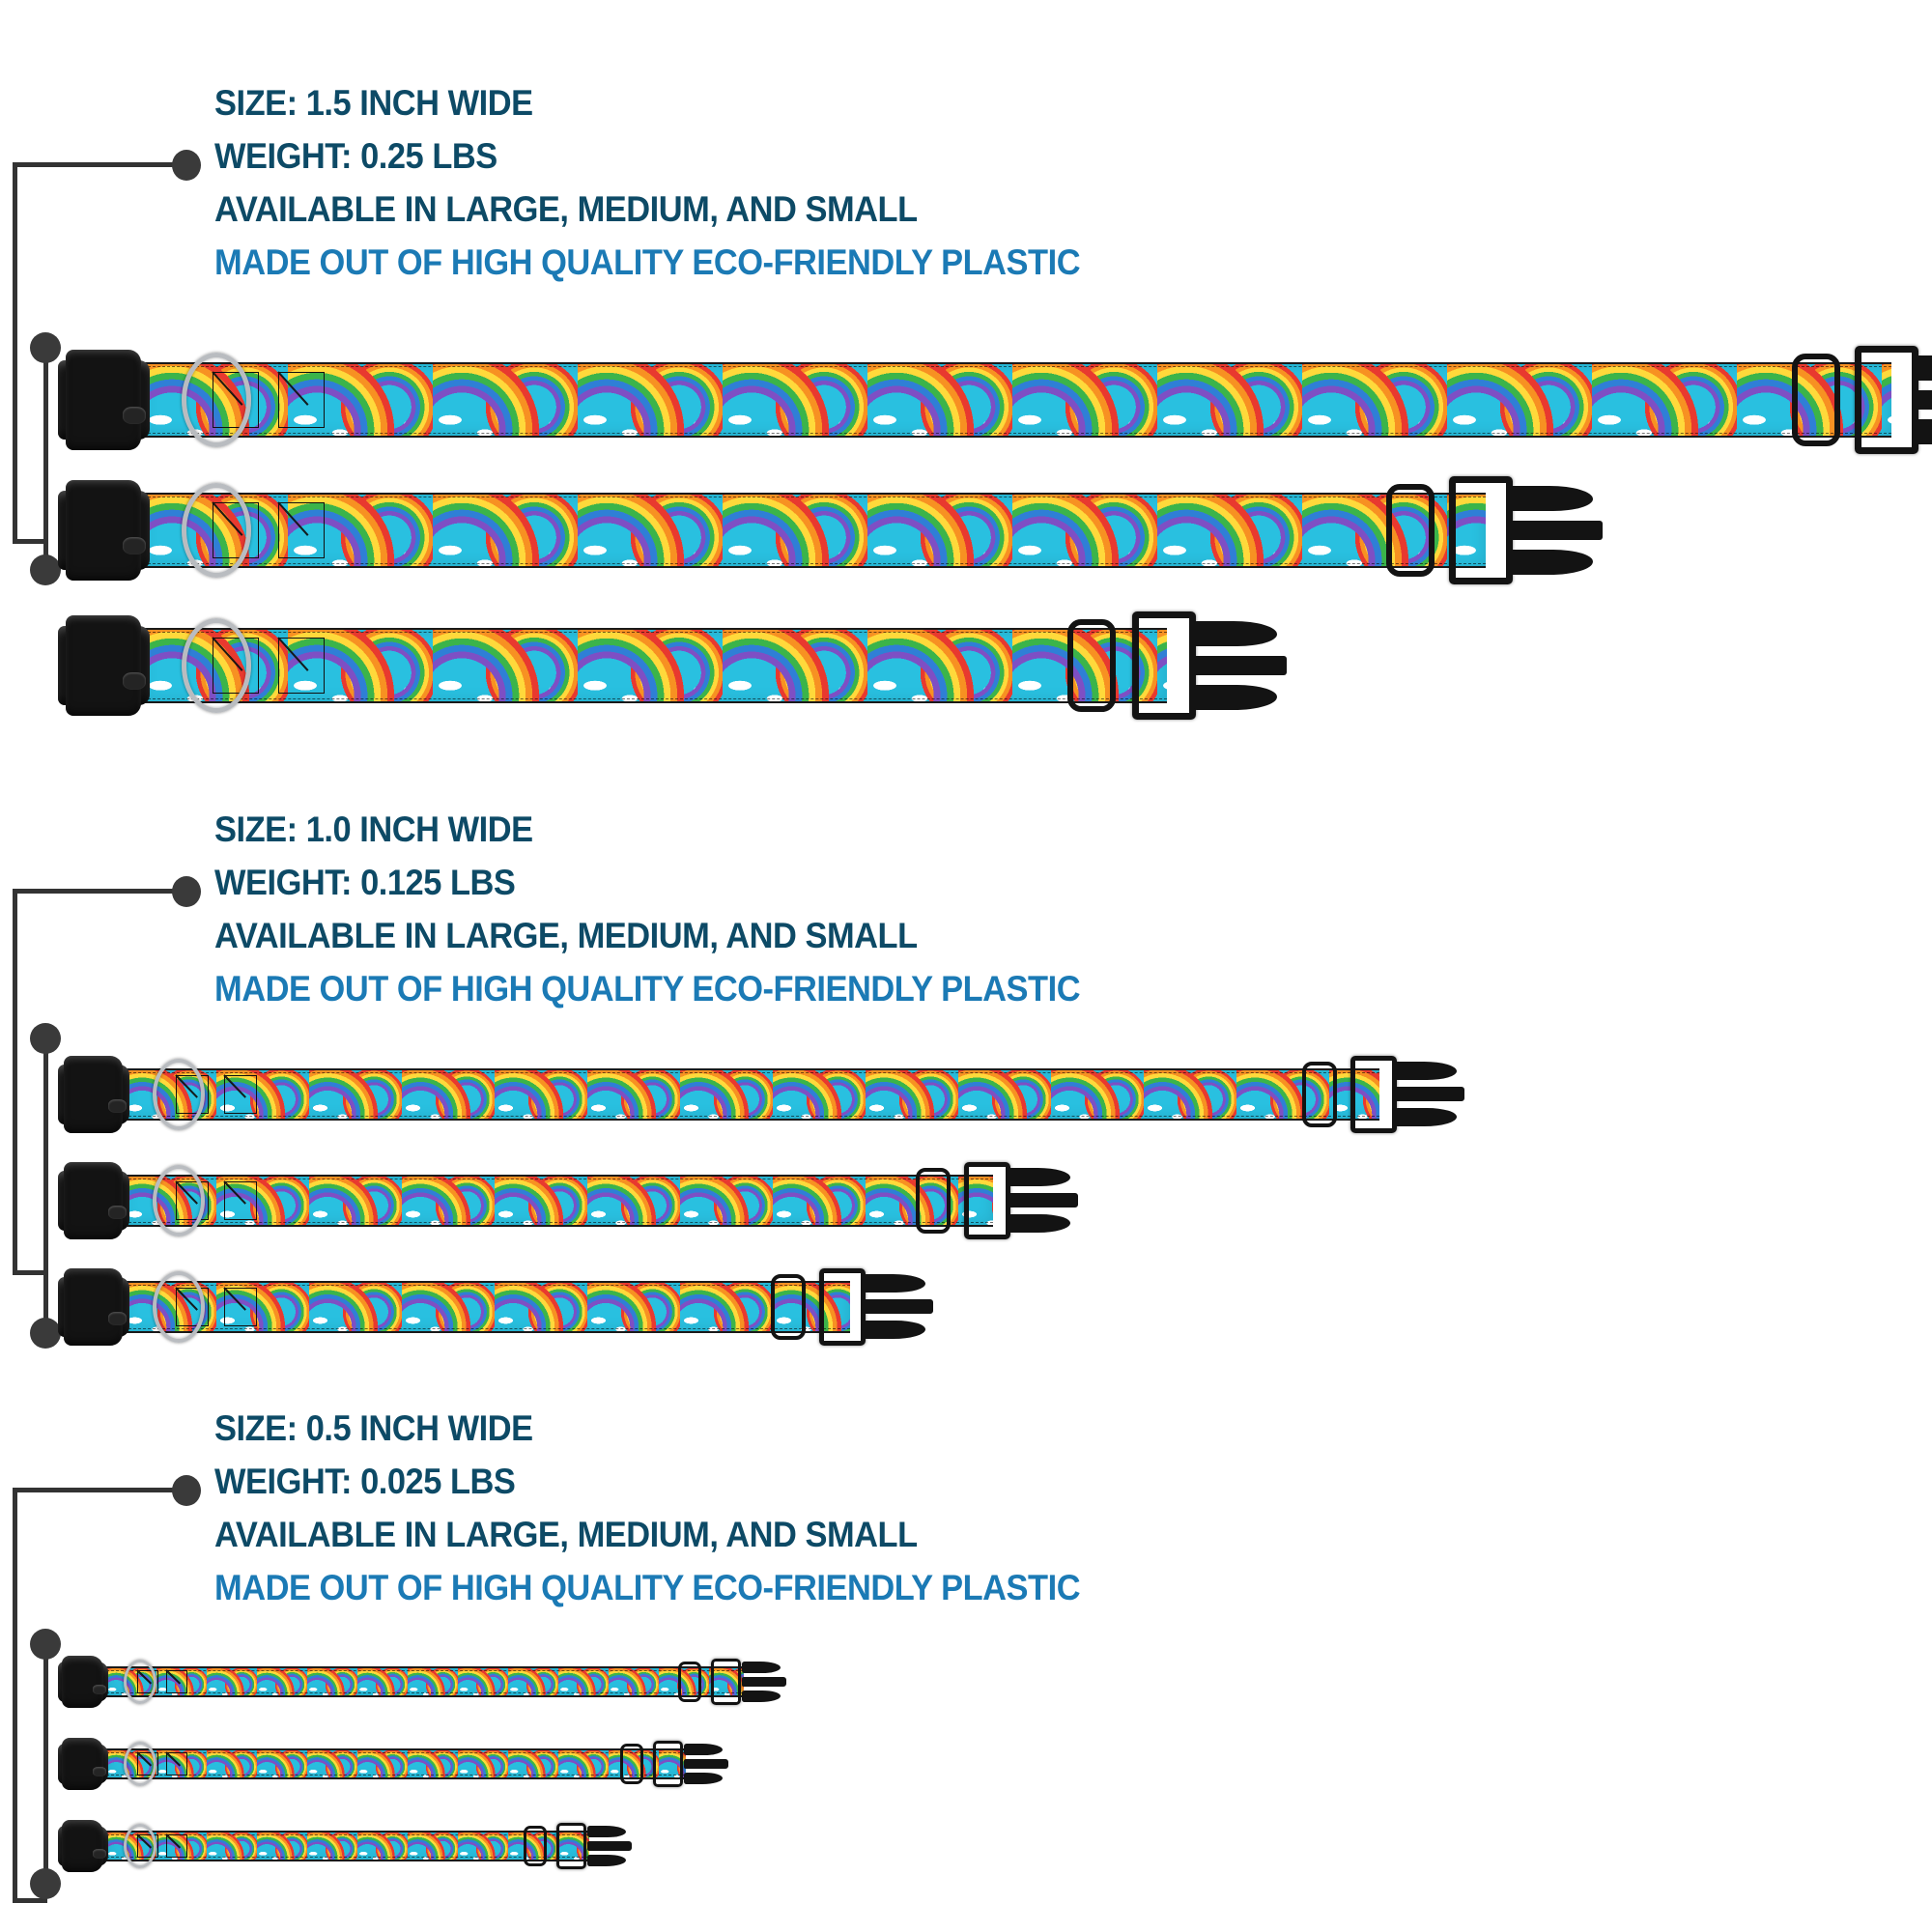 Image resolution: width=1932 pixels, height=1932 pixels. I want to click on spec-weight-0-5: WEIGHT: 0.025 LBS, so click(365, 1481).